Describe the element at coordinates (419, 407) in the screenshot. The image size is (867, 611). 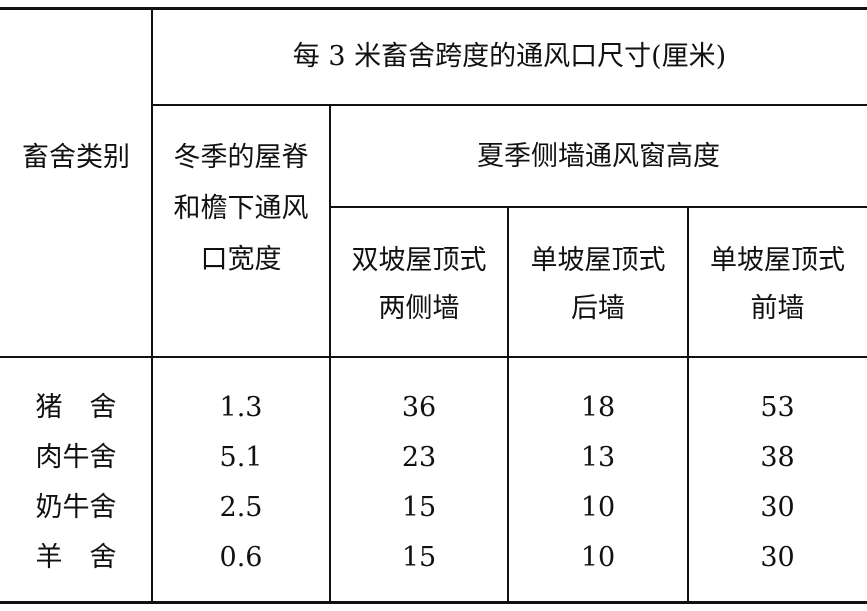
I see `cell-value: 36` at that location.